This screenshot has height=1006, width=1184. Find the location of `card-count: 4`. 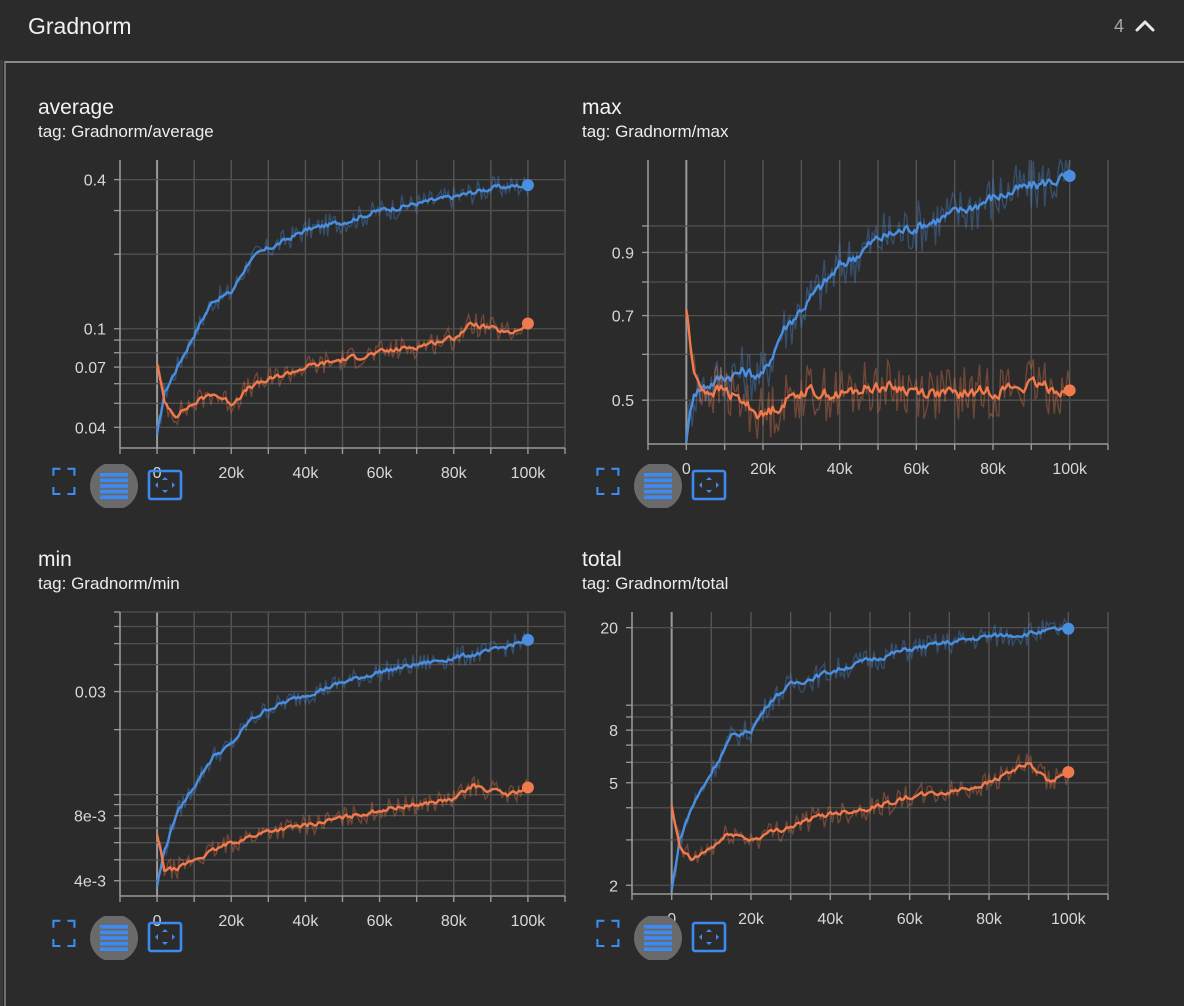

card-count: 4 is located at coordinates (1119, 26).